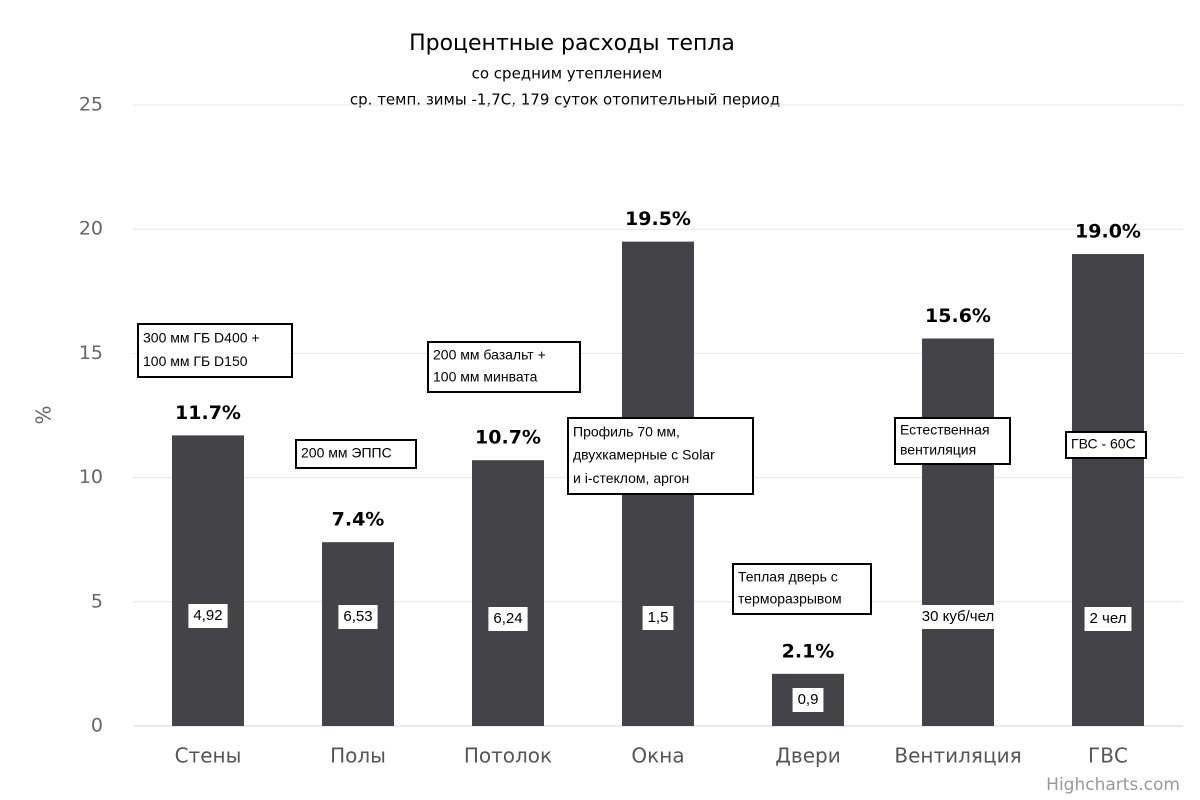 The width and height of the screenshot is (1200, 800). What do you see at coordinates (808, 651) in the screenshot?
I see `value-label: 2.1%` at bounding box center [808, 651].